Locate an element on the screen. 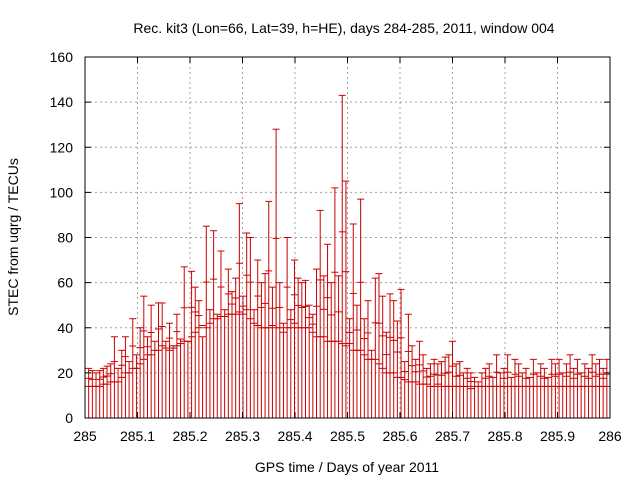  y-tick-label: 0 is located at coordinates (69, 418).